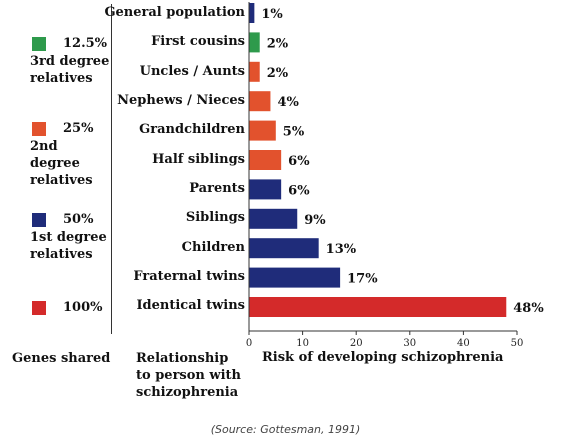  Describe the element at coordinates (217, 188) in the screenshot. I see `category-label: Parents` at that location.